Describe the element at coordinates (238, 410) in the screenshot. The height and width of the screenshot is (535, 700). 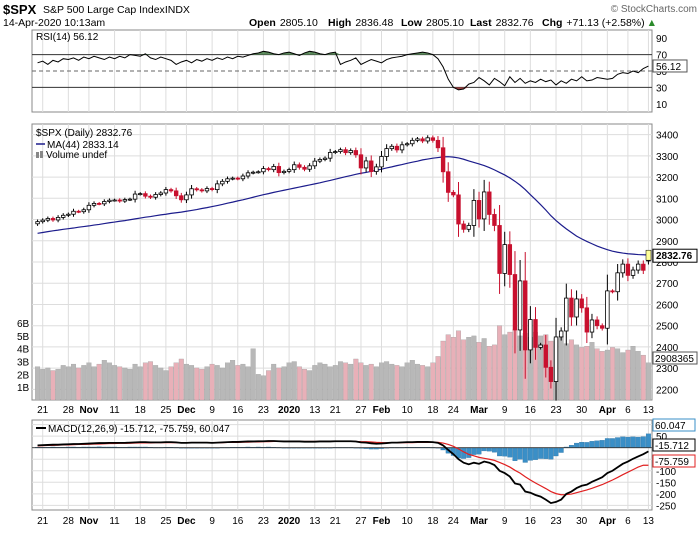
I see `date-tick-label: 16` at that location.